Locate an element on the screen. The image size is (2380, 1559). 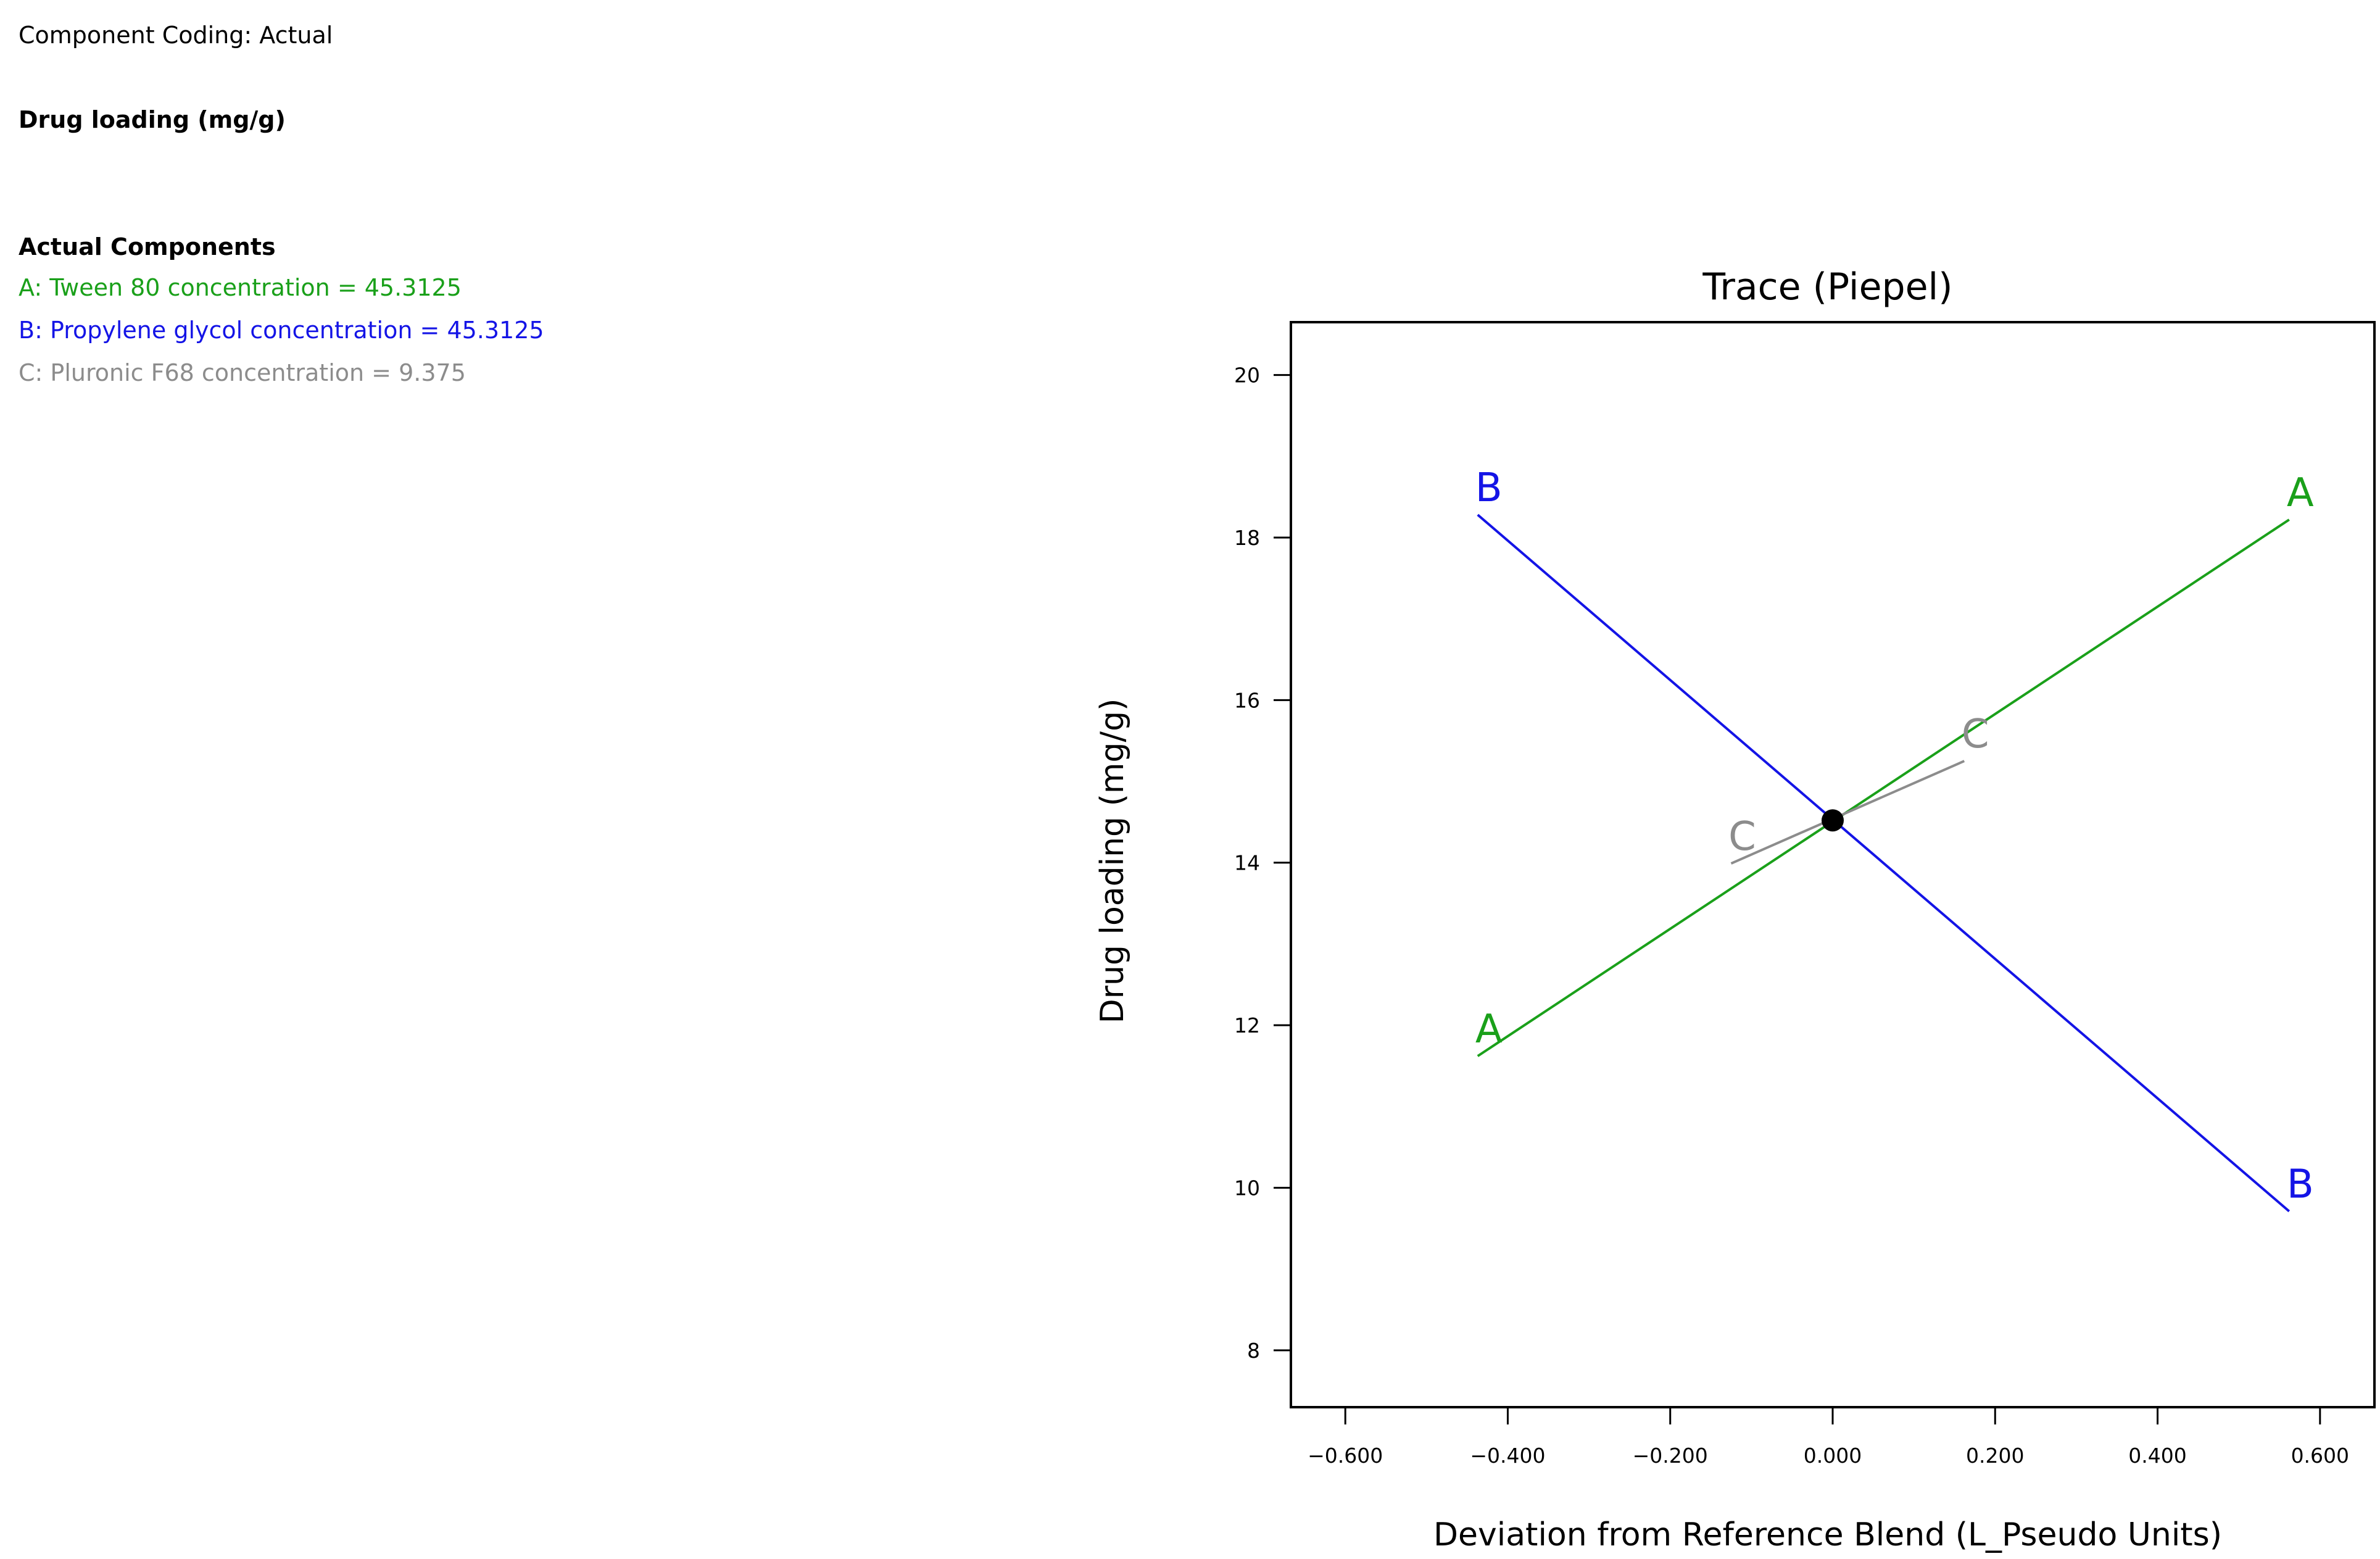
reference-blend-point is located at coordinates (1833, 820).